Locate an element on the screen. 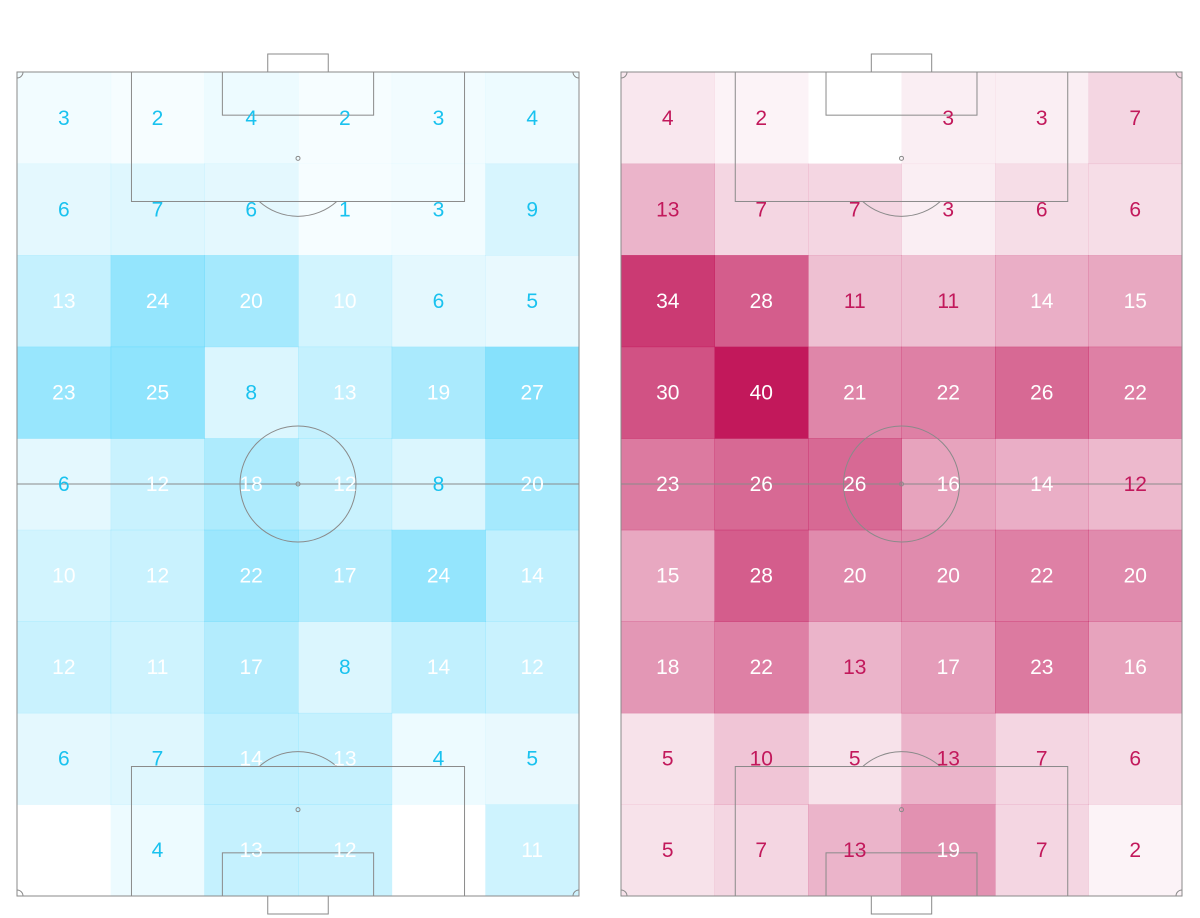 The width and height of the screenshot is (1200, 918). cell-value-label: 25 is located at coordinates (157, 392).